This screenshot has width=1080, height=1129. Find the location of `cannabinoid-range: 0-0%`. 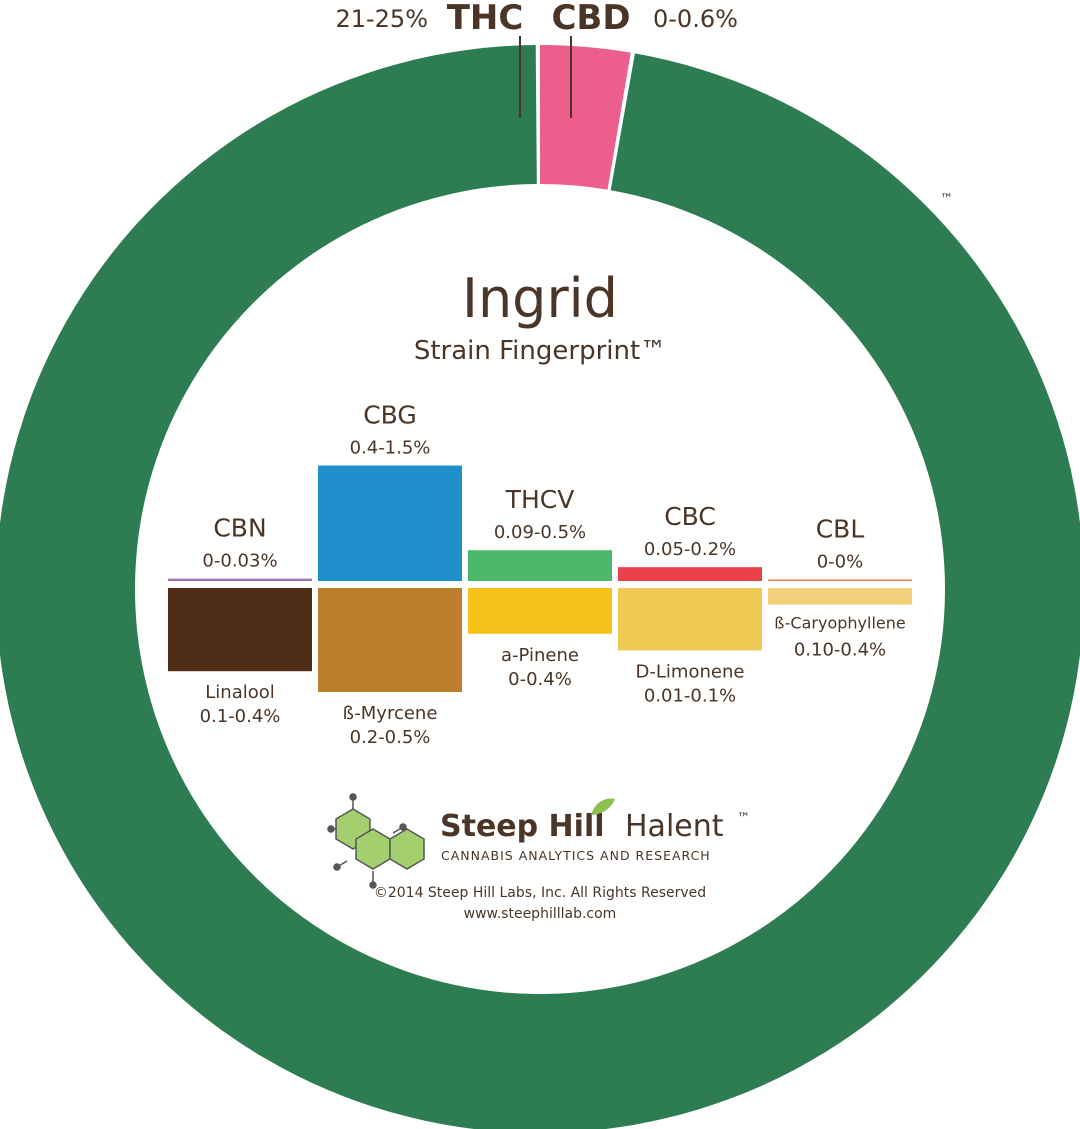

cannabinoid-range: 0-0% is located at coordinates (840, 562).